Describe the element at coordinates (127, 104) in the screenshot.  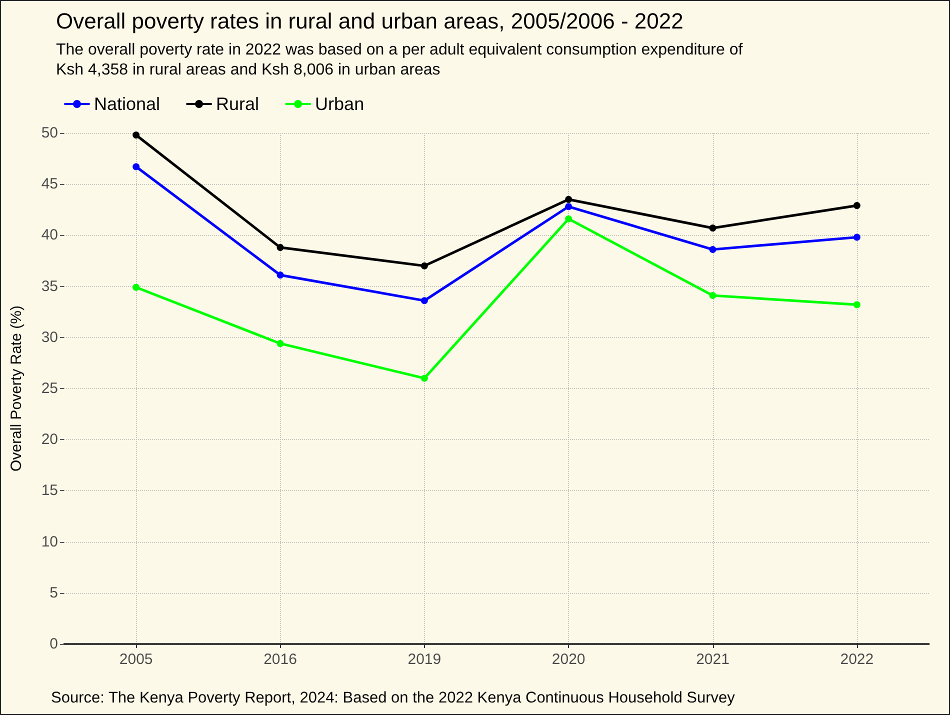
I see `legend-label: National` at that location.